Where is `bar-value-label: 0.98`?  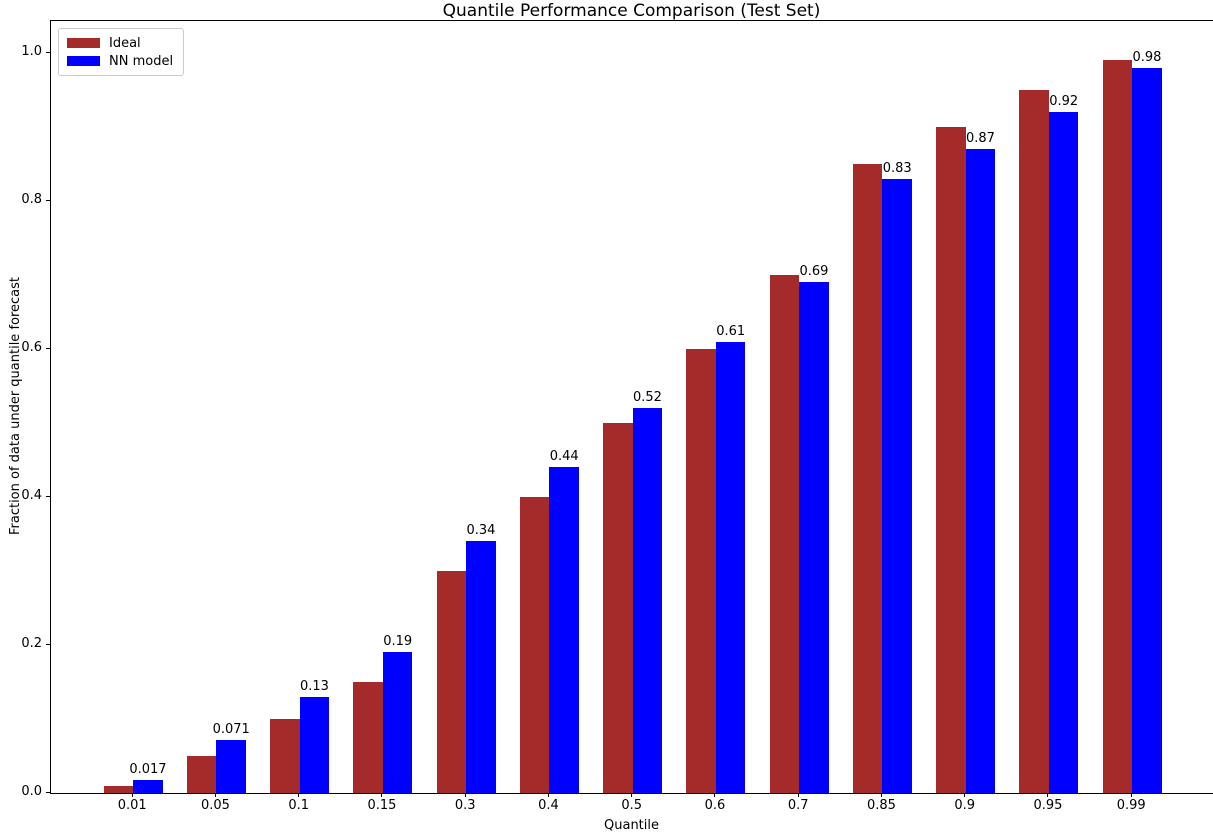
bar-value-label: 0.98 is located at coordinates (1147, 57).